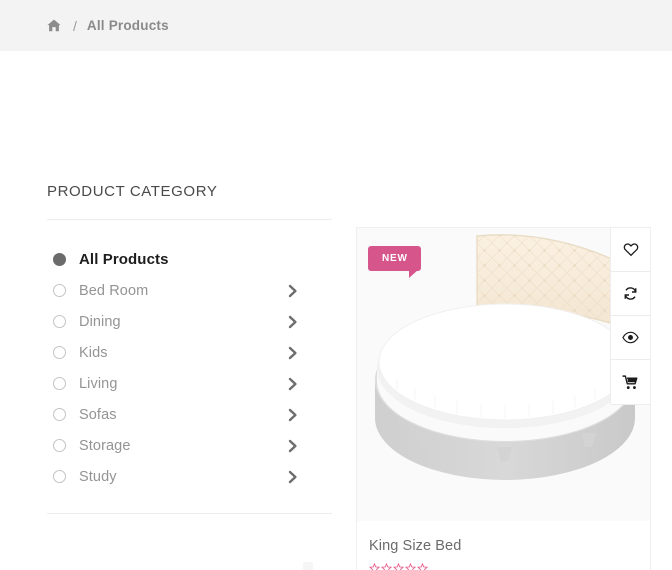 This screenshot has width=672, height=570. Describe the element at coordinates (54, 25) in the screenshot. I see `home-icon` at that location.